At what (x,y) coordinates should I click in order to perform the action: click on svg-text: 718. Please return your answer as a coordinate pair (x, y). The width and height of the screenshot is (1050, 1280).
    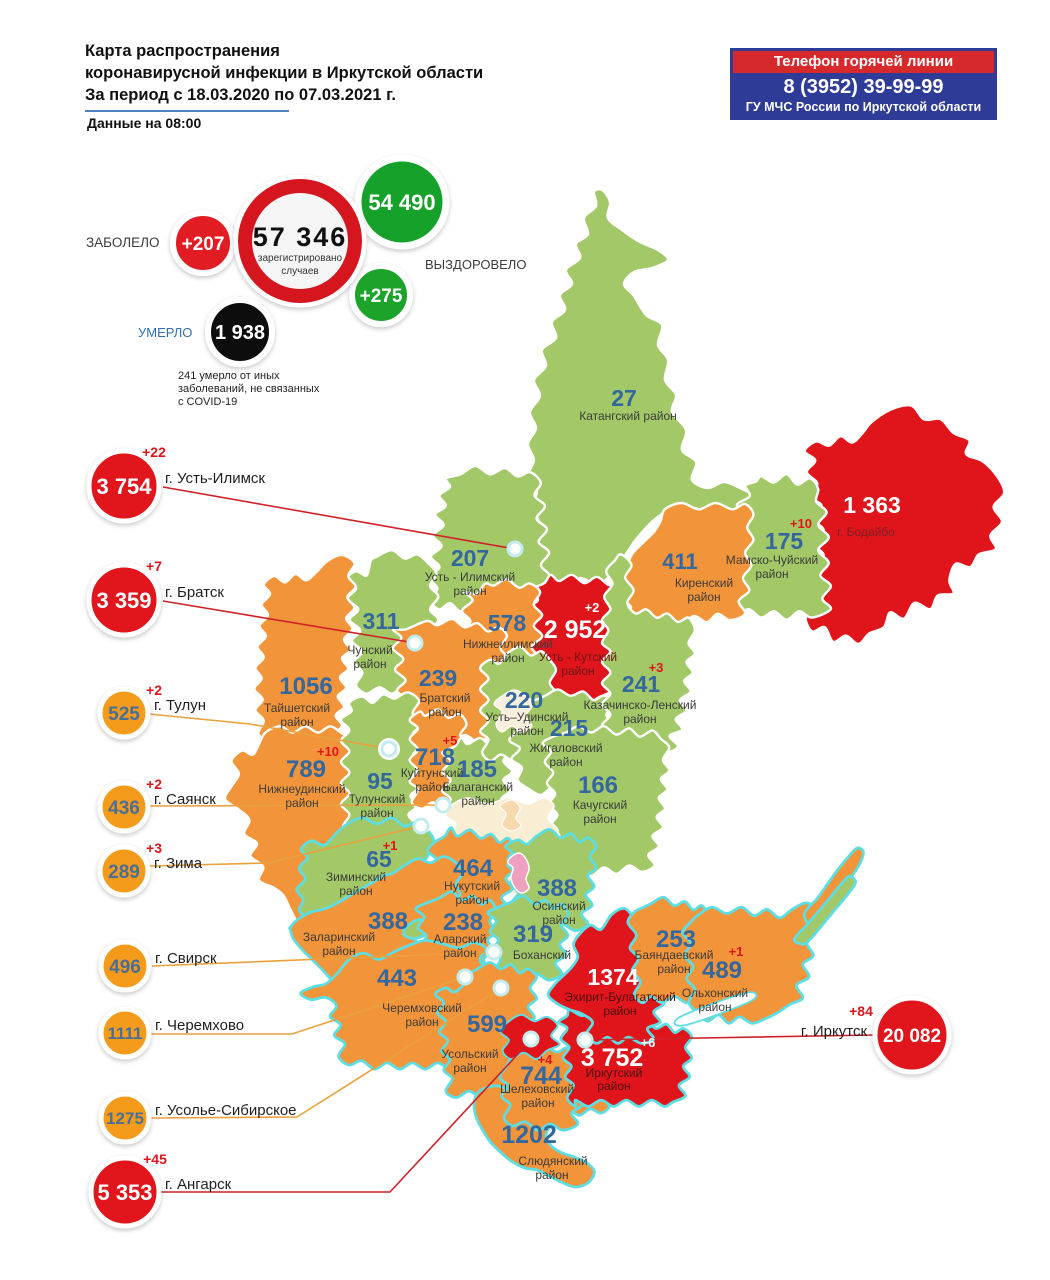
    Looking at the image, I should click on (435, 757).